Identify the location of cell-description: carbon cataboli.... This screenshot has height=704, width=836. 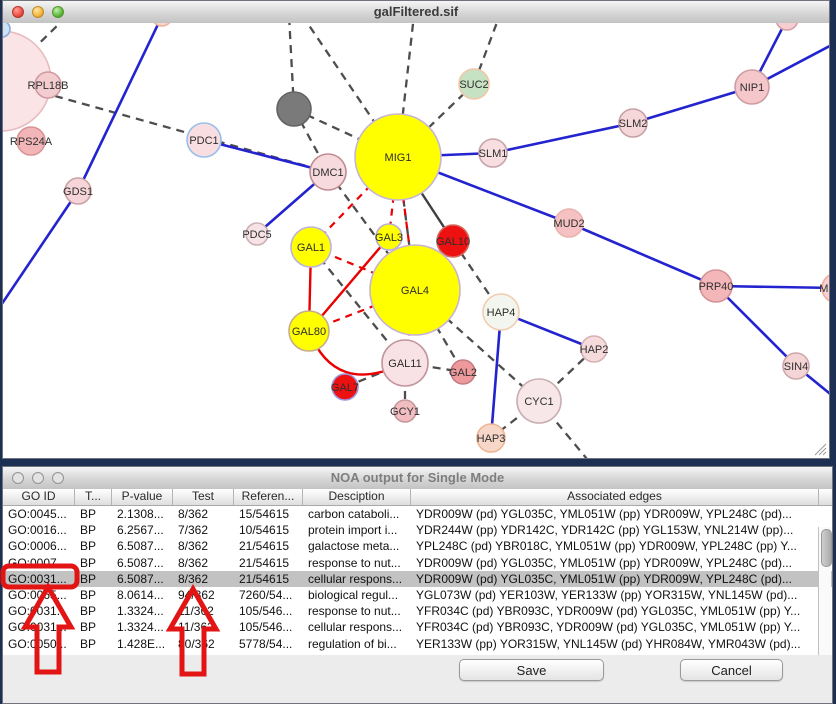
(354, 514).